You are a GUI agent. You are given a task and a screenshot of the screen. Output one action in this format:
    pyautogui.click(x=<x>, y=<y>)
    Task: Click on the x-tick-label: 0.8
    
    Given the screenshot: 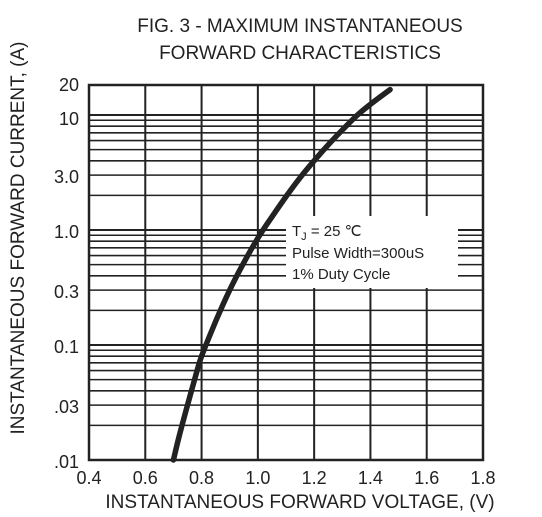 What is the action you would take?
    pyautogui.click(x=201, y=478)
    